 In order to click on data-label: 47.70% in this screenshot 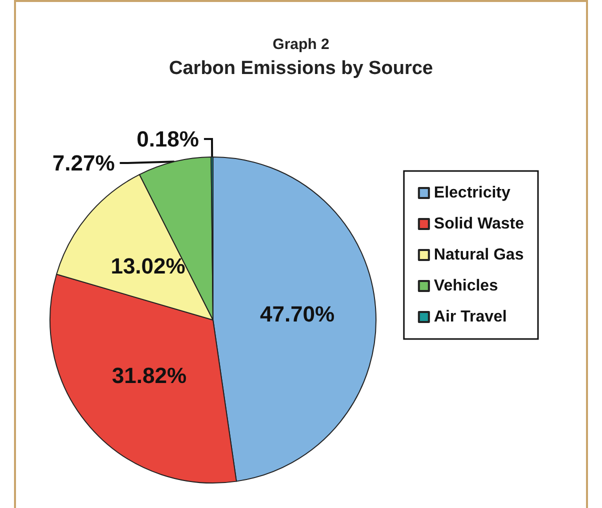, I will do `click(297, 313)`.